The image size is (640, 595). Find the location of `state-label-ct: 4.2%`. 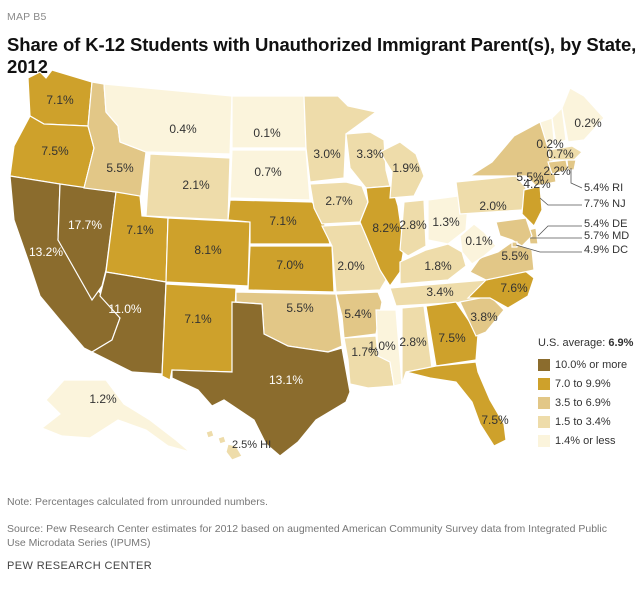

state-label-ct: 4.2% is located at coordinates (537, 184).